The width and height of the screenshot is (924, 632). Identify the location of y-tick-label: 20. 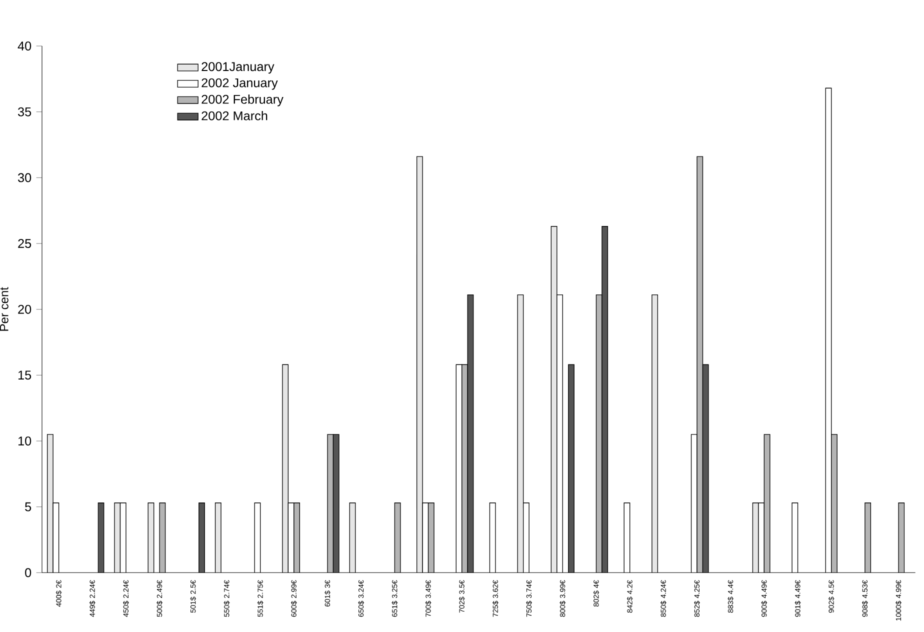
(25, 309).